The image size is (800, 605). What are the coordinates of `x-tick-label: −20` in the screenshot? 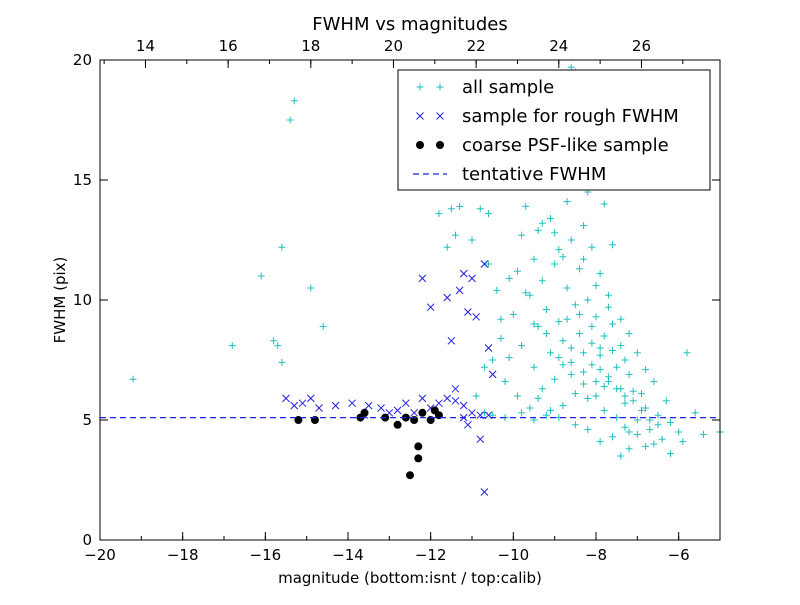 It's located at (100, 555).